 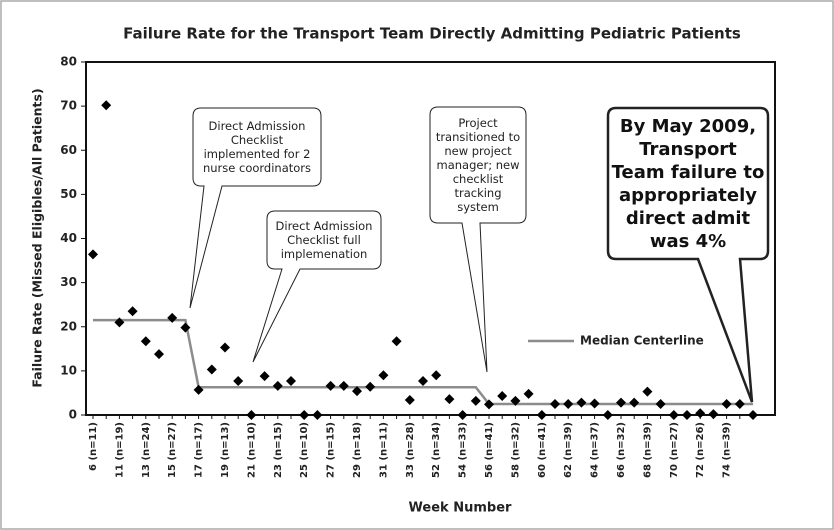 I want to click on x-tick-label: 60 (n=41), so click(x=542, y=450).